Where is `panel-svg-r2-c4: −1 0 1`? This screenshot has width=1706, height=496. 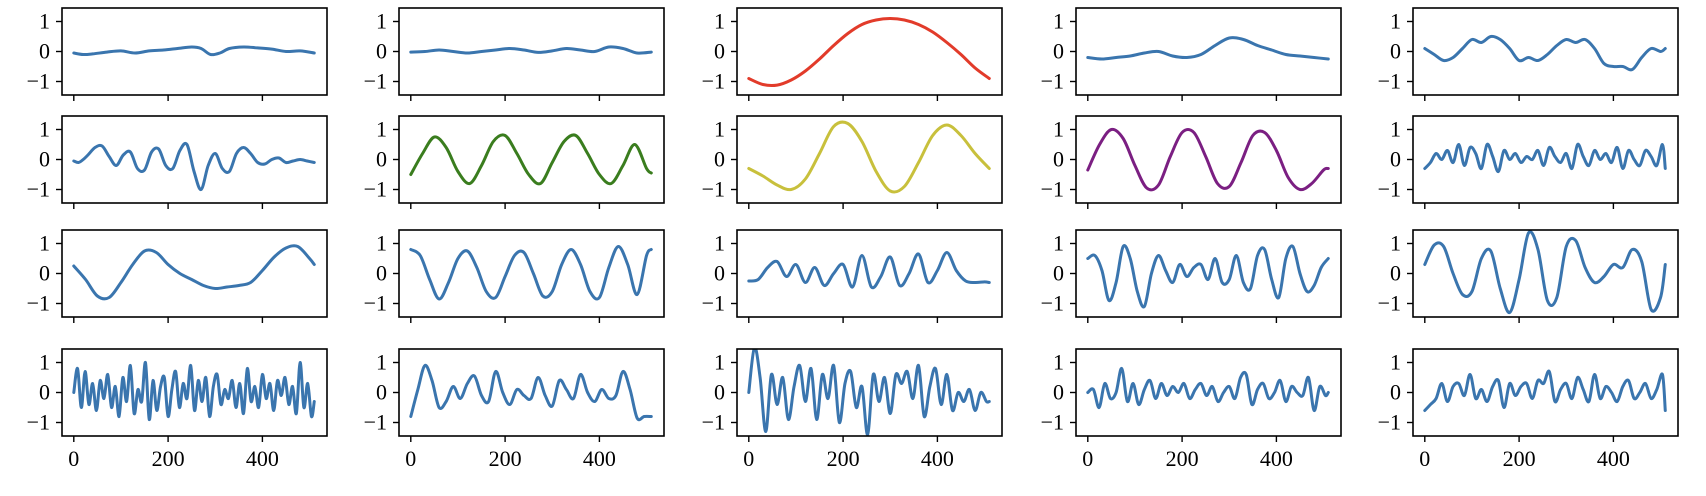
panel-svg-r2-c4: −1 0 1 is located at coordinates (1528, 276).